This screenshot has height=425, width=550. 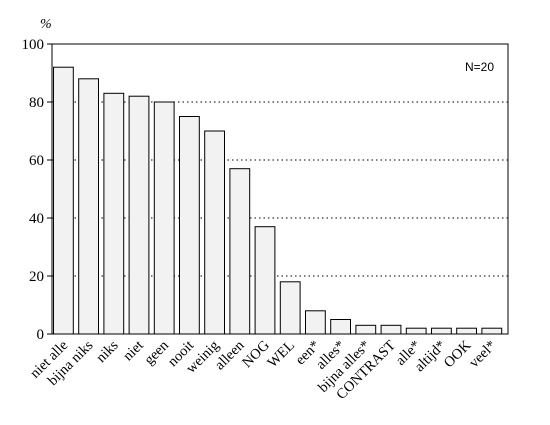 I want to click on x-category-label: geen, so click(x=156, y=352).